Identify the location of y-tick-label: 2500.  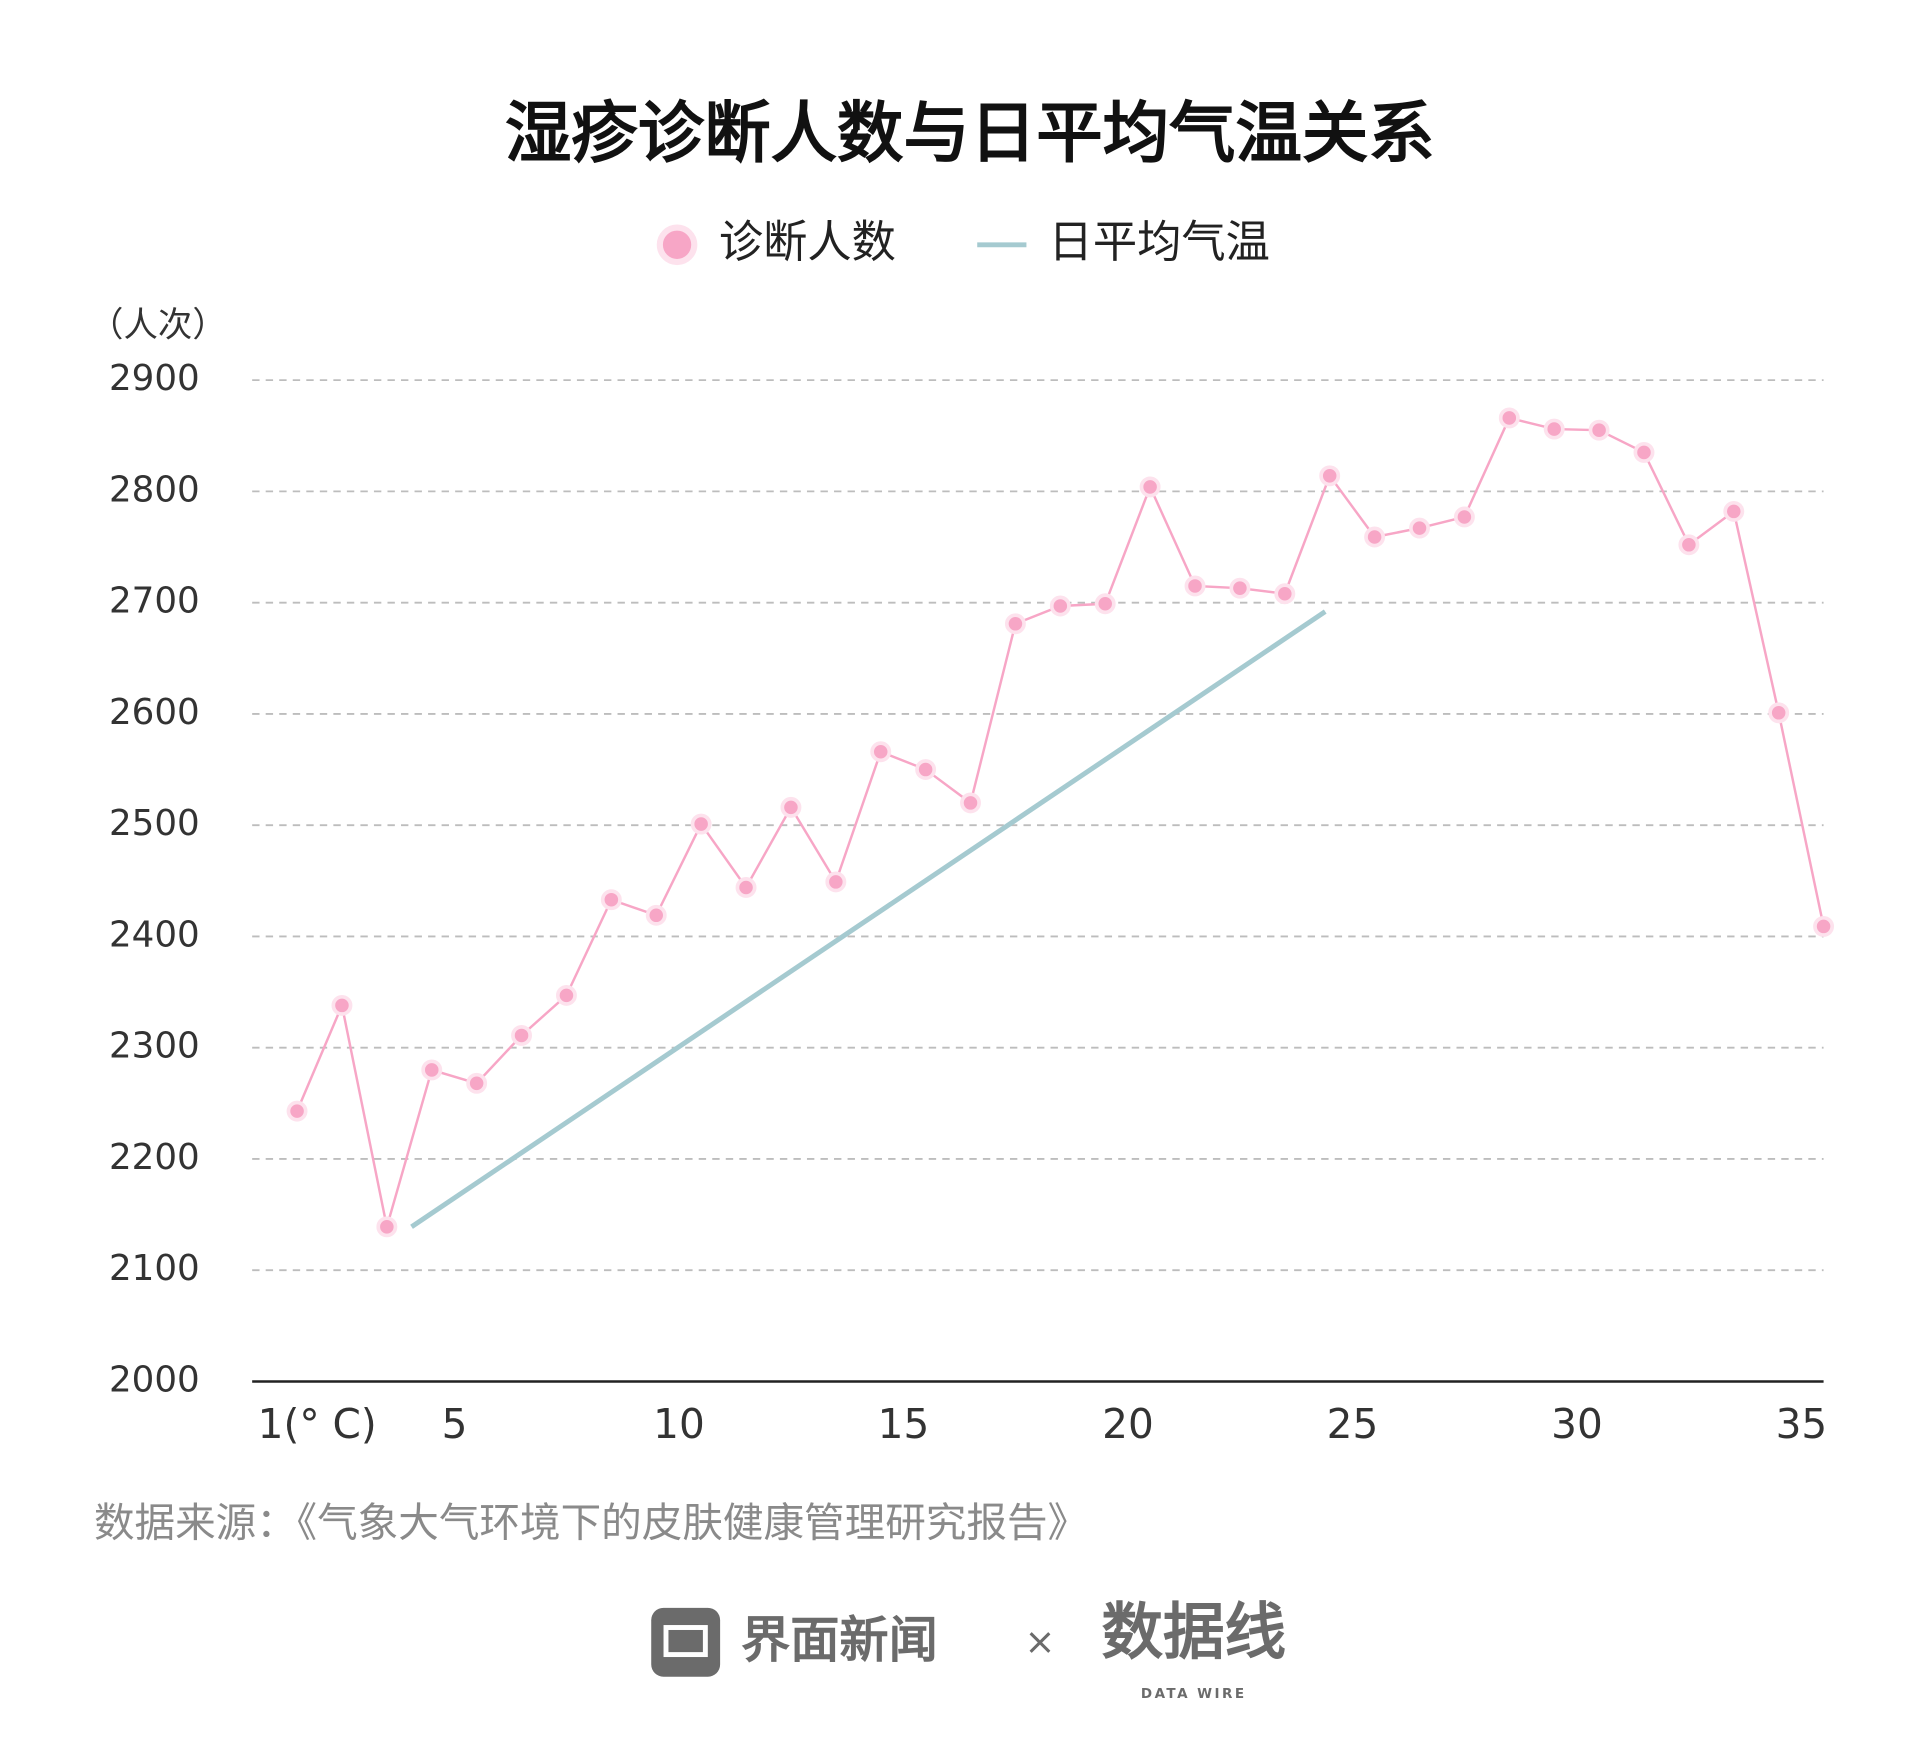
(154, 823).